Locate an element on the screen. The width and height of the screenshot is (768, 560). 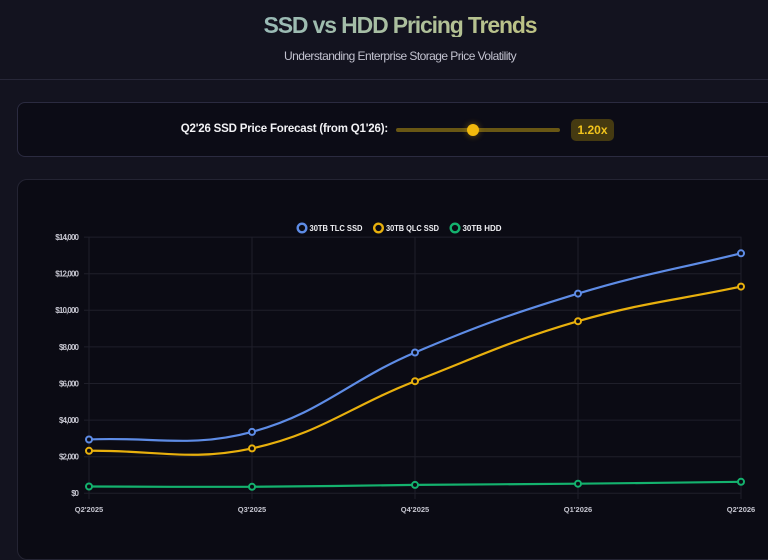
svg-text: $8,000 is located at coordinates (69, 347).